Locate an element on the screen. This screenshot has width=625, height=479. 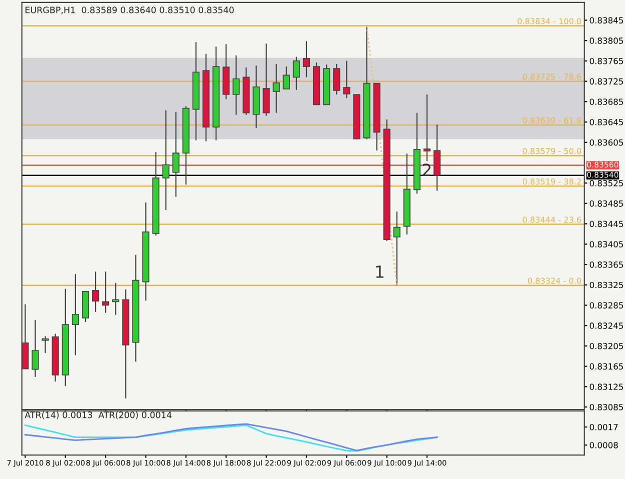
y-tick-label: 0.83805 is located at coordinates (606, 41).